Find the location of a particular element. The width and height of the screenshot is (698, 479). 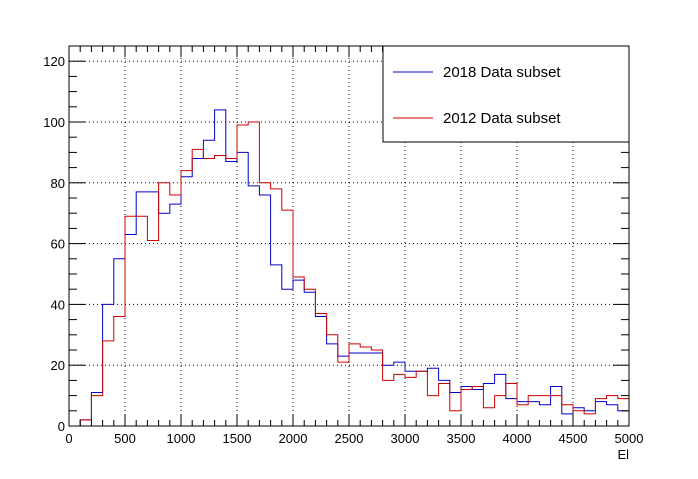

x-tick-label: 4500 is located at coordinates (573, 438).